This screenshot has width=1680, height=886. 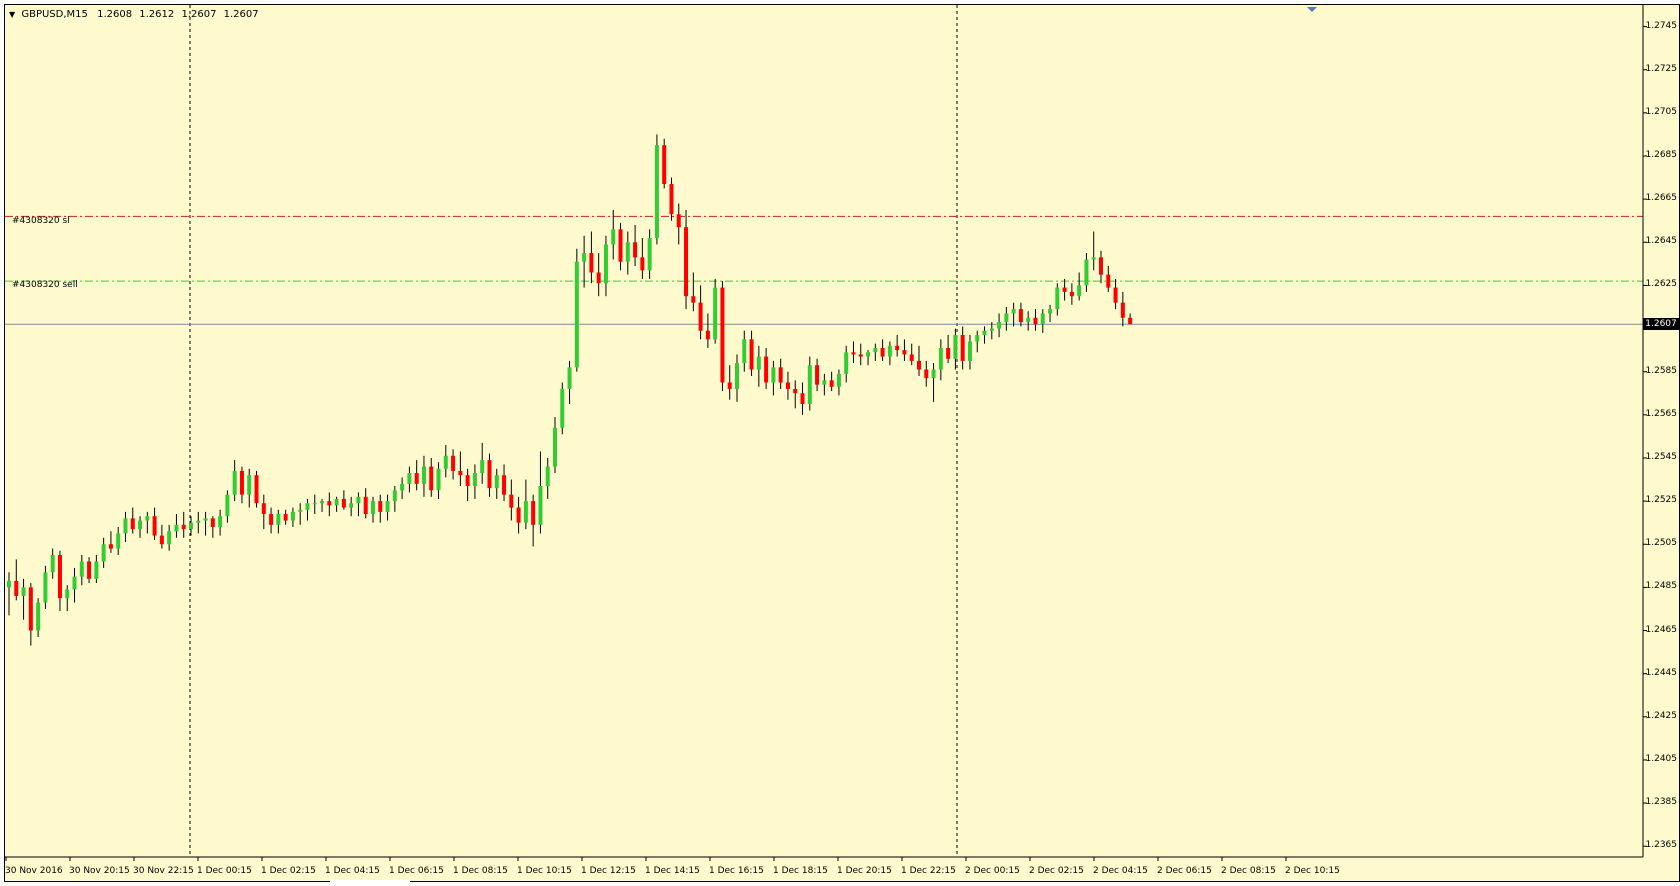 I want to click on price-tick-label: 1.2385, so click(x=1661, y=802).